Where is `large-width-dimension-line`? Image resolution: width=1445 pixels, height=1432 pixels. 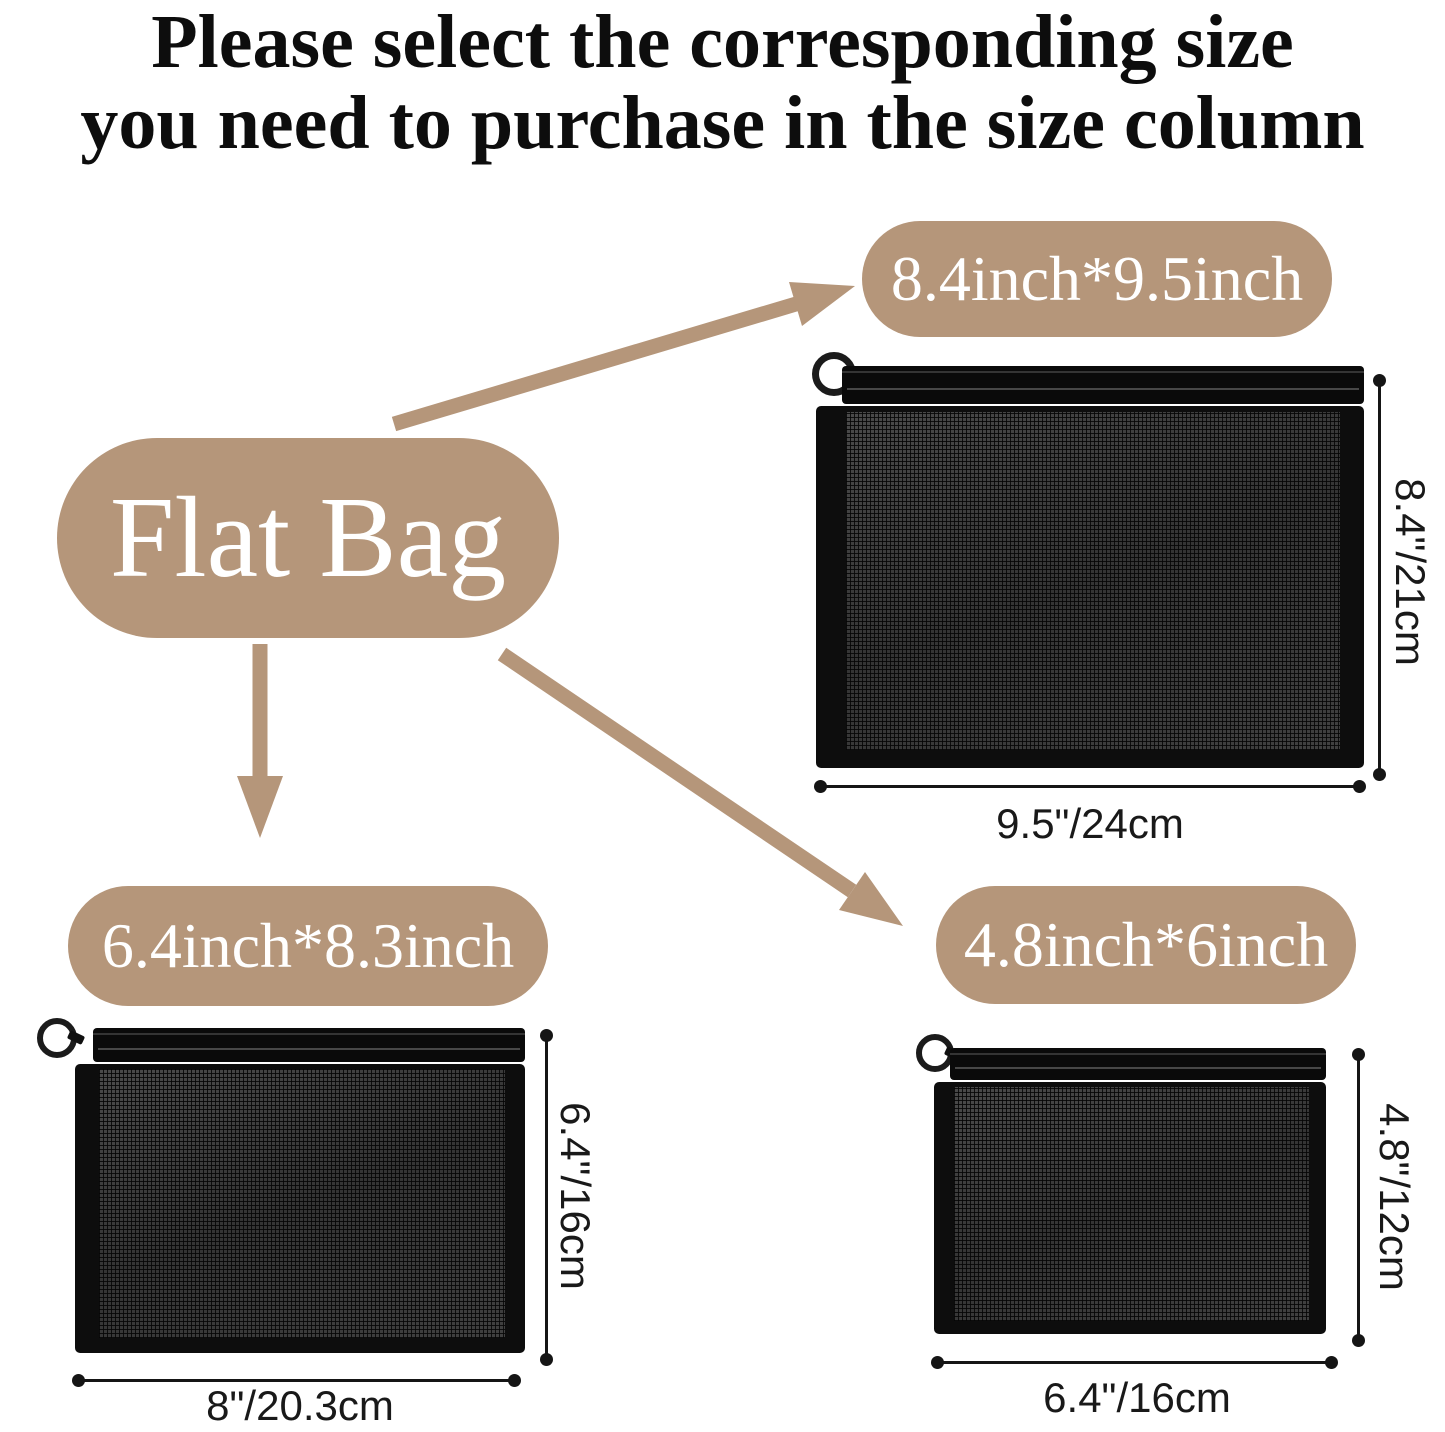
large-width-dimension-line is located at coordinates (1090, 786).